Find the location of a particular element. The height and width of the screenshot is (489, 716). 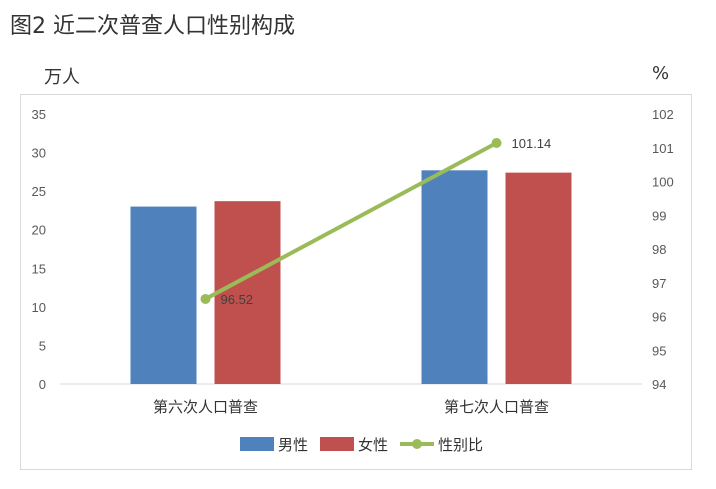

left-tick-label: 20 is located at coordinates (39, 230).